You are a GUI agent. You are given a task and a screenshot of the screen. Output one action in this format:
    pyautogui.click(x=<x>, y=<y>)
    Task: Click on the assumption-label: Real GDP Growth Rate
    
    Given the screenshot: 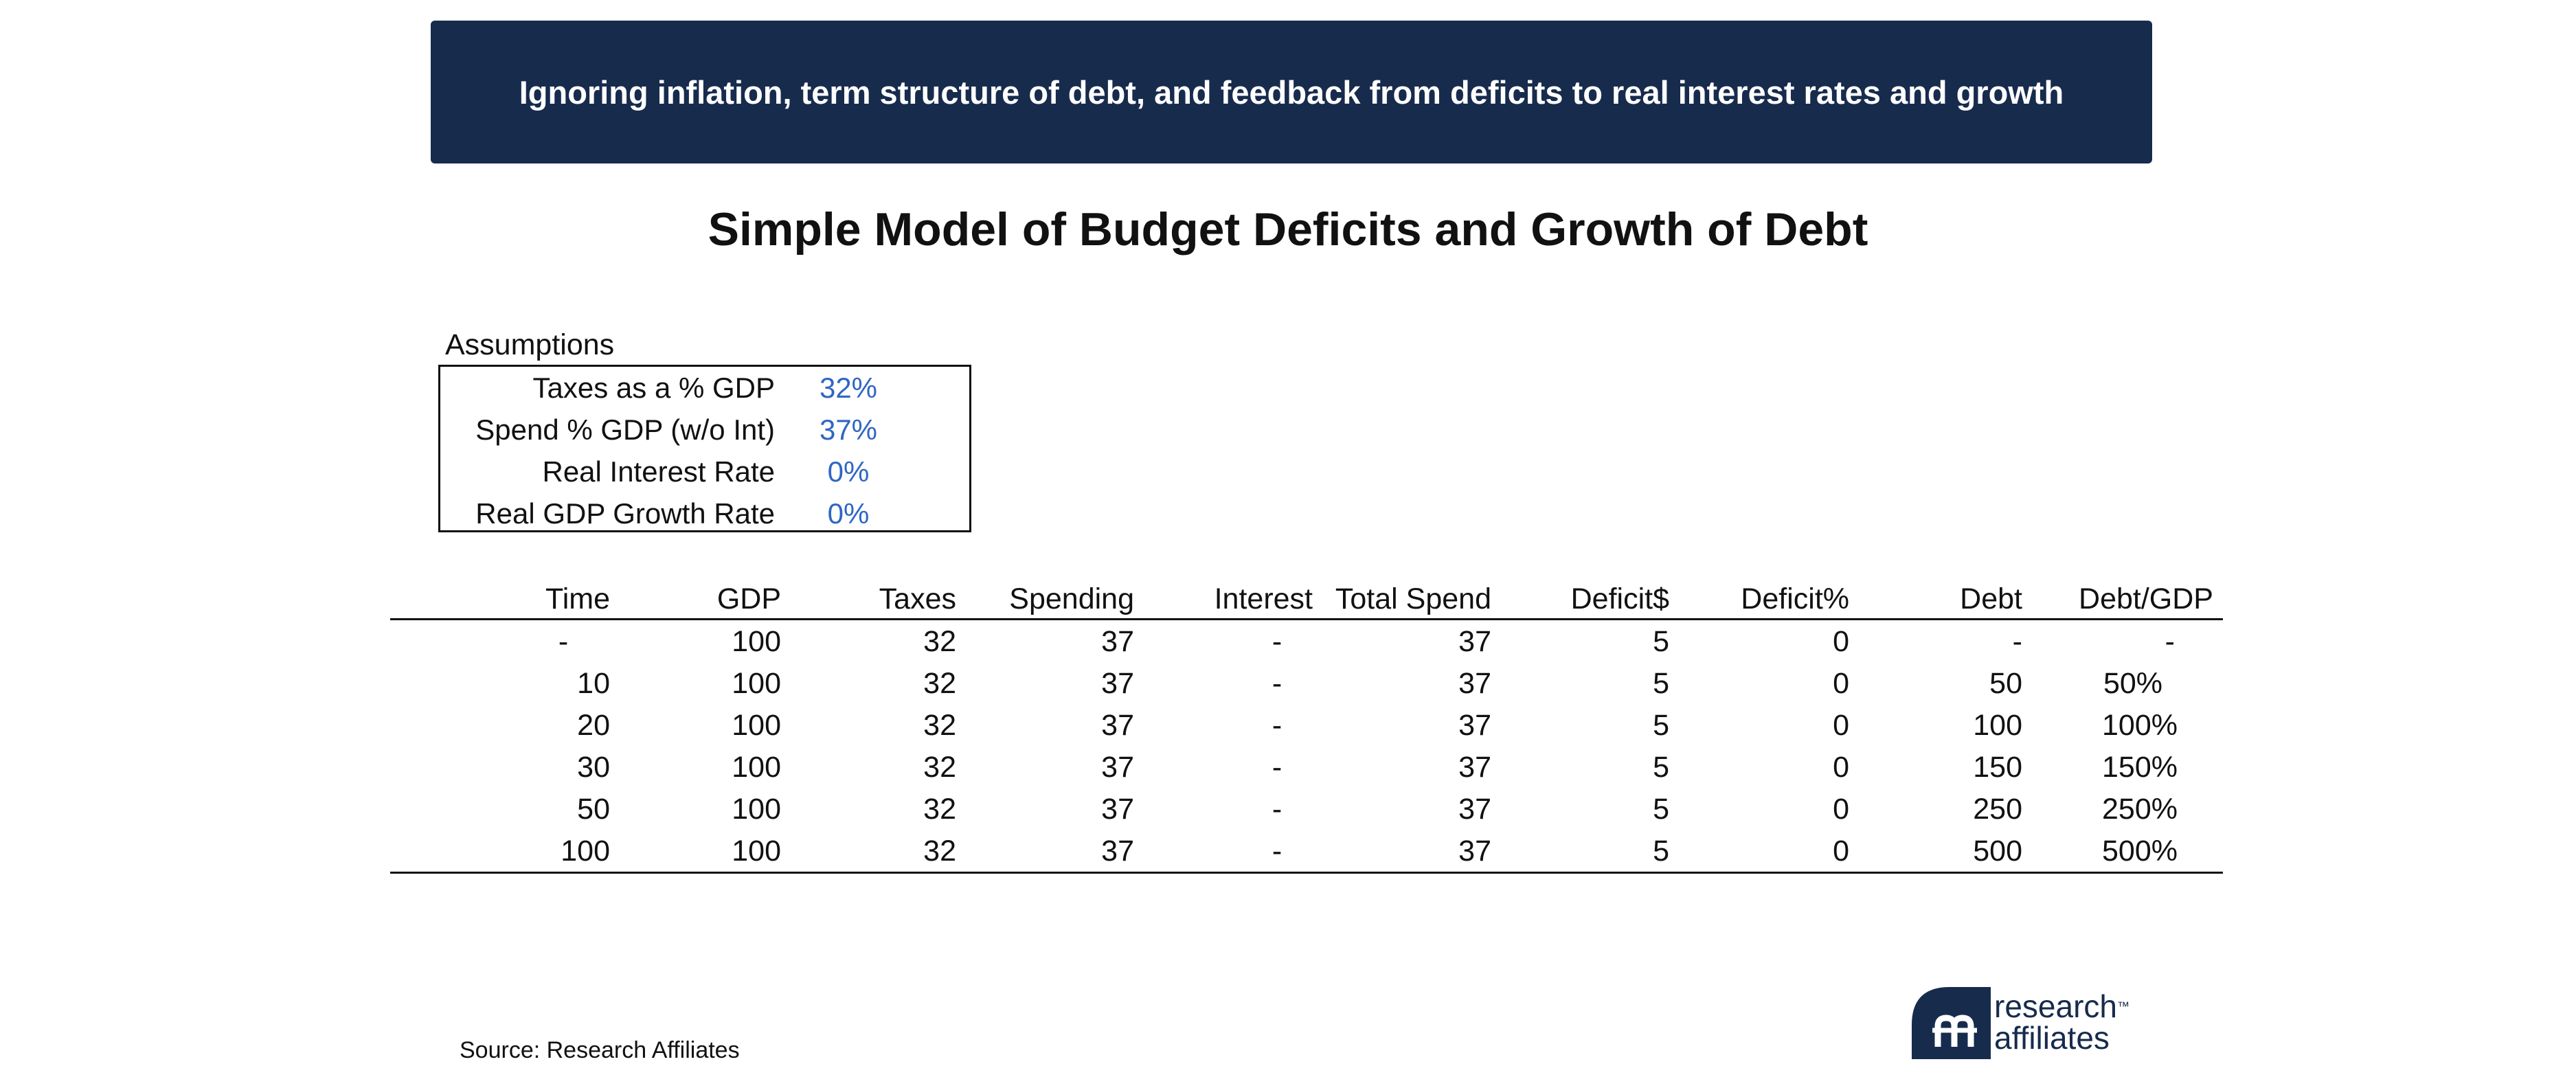 What is the action you would take?
    pyautogui.click(x=625, y=513)
    